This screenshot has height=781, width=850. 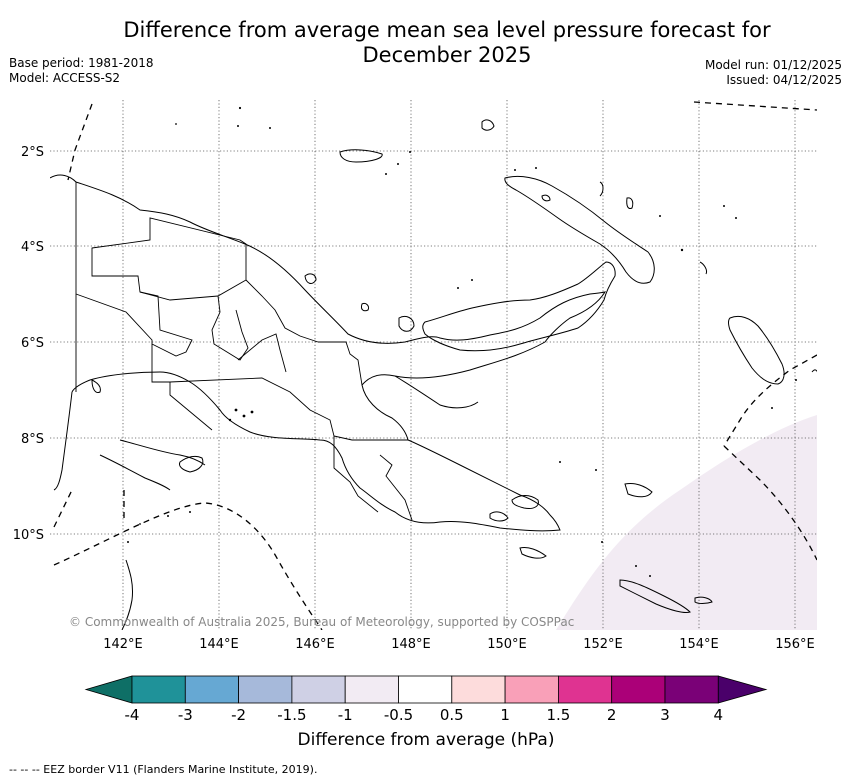 I want to click on lat-label: 6°S, so click(x=32, y=343).